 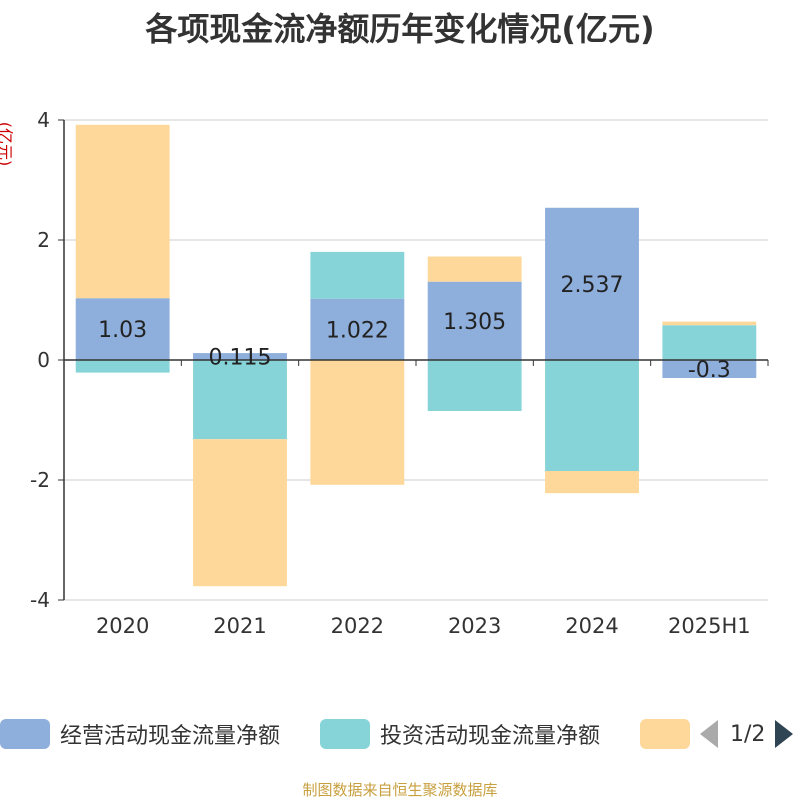 I want to click on x-tick-label: 2022, so click(x=357, y=626).